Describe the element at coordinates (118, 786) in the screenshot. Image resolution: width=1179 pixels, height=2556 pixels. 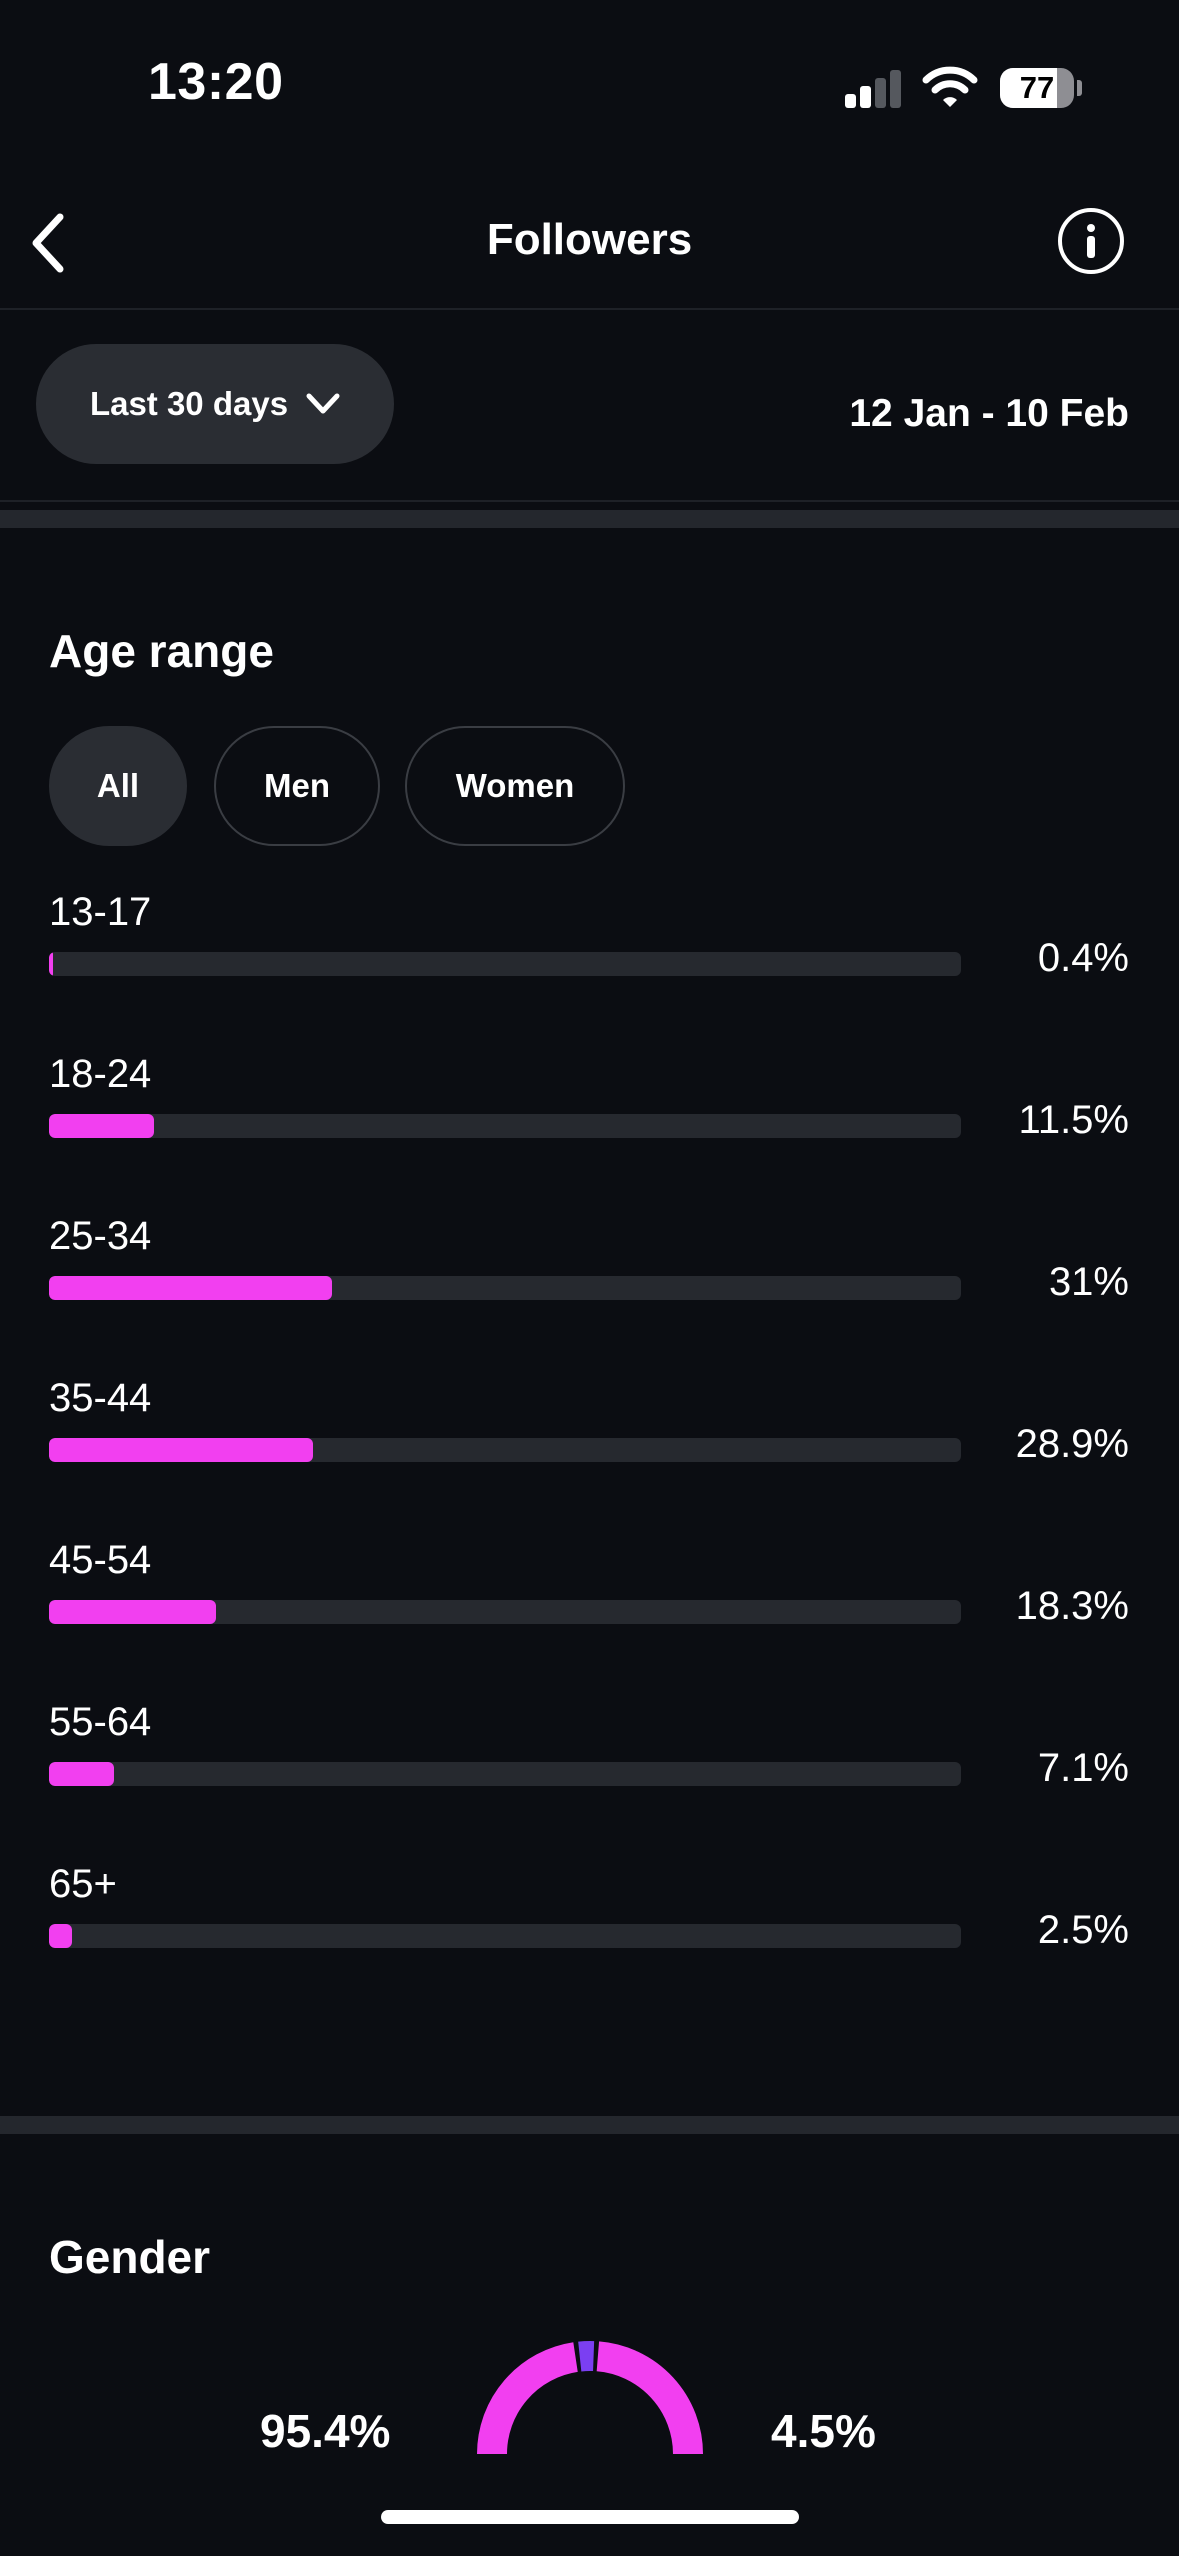
I see `segment-all: All` at that location.